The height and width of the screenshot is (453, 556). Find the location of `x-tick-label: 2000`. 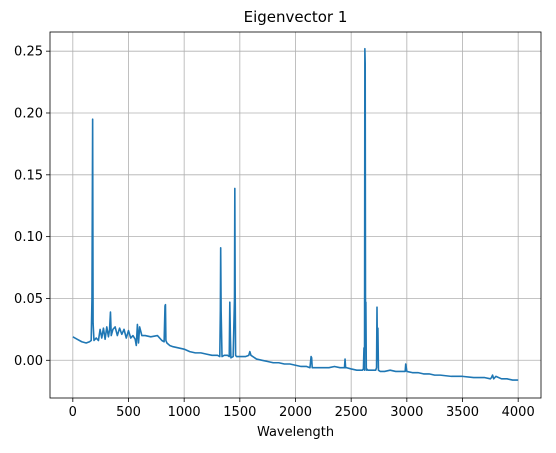

x-tick-label: 2000 is located at coordinates (295, 412).